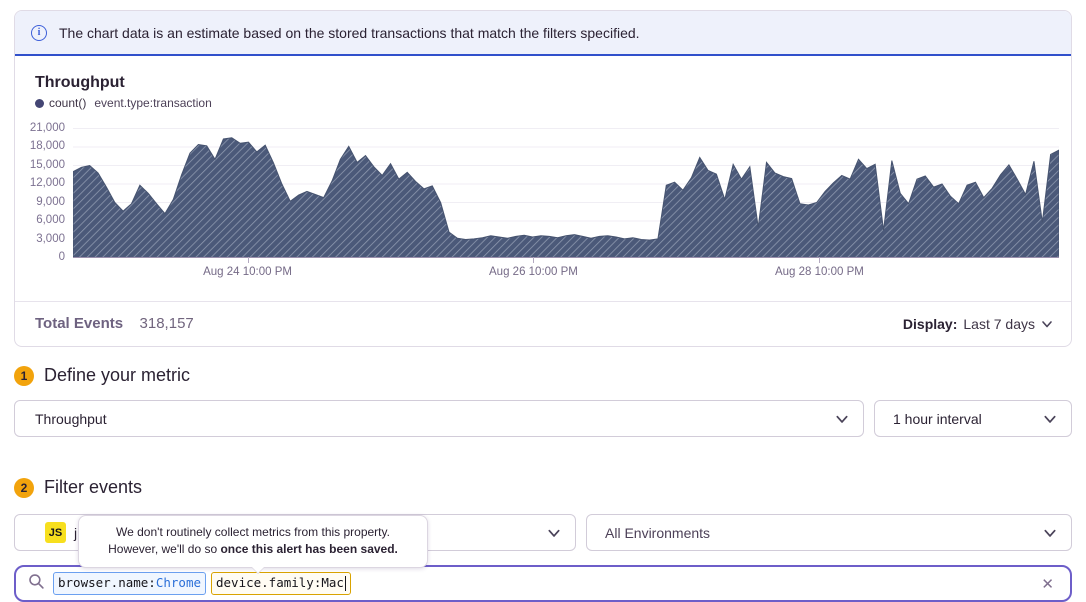 This screenshot has width=1086, height=602. What do you see at coordinates (39, 32) in the screenshot?
I see `info-icon: i` at bounding box center [39, 32].